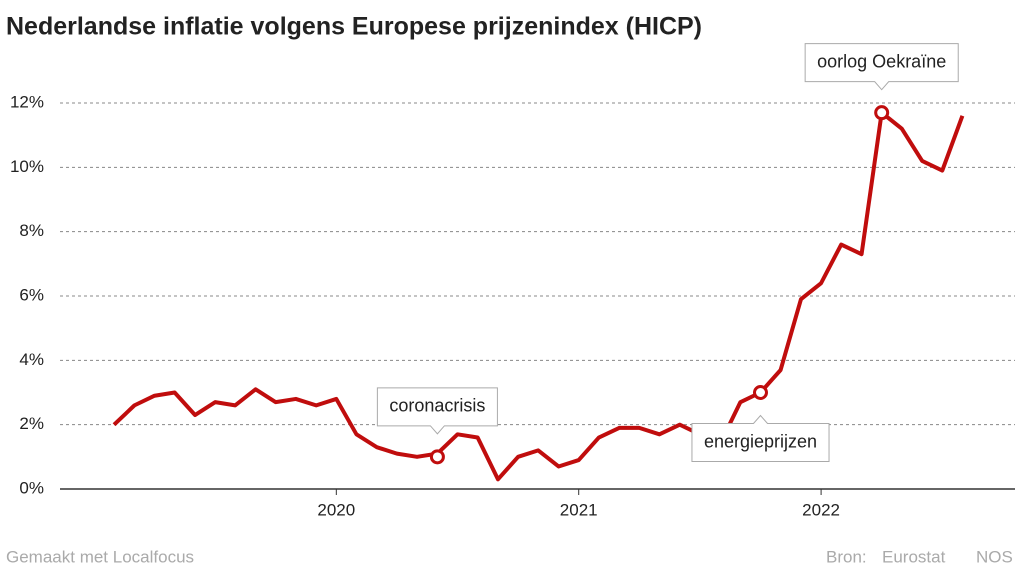  I want to click on annotation: energieprijzen, so click(760, 438).